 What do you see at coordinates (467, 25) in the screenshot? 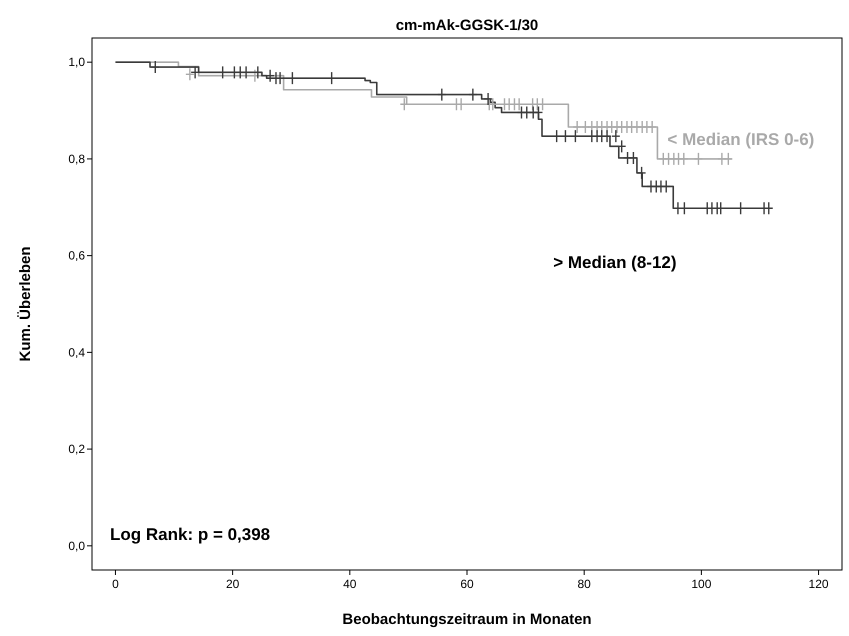
I see `chart-title: cm-mAk-GGSK-1/30` at bounding box center [467, 25].